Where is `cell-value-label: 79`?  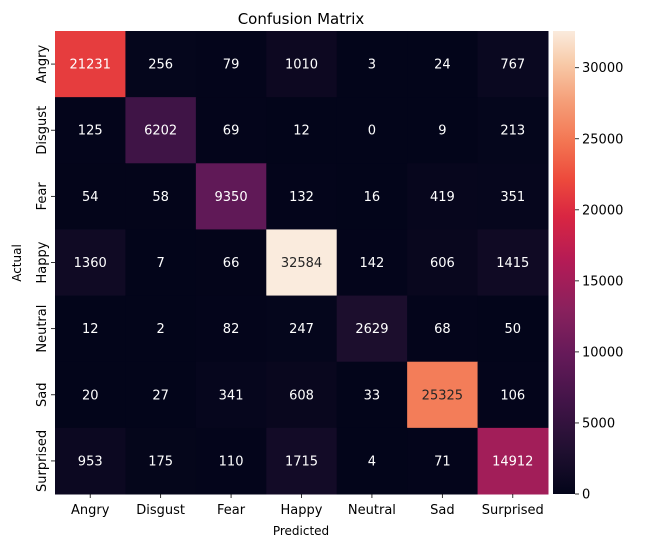 cell-value-label: 79 is located at coordinates (231, 65).